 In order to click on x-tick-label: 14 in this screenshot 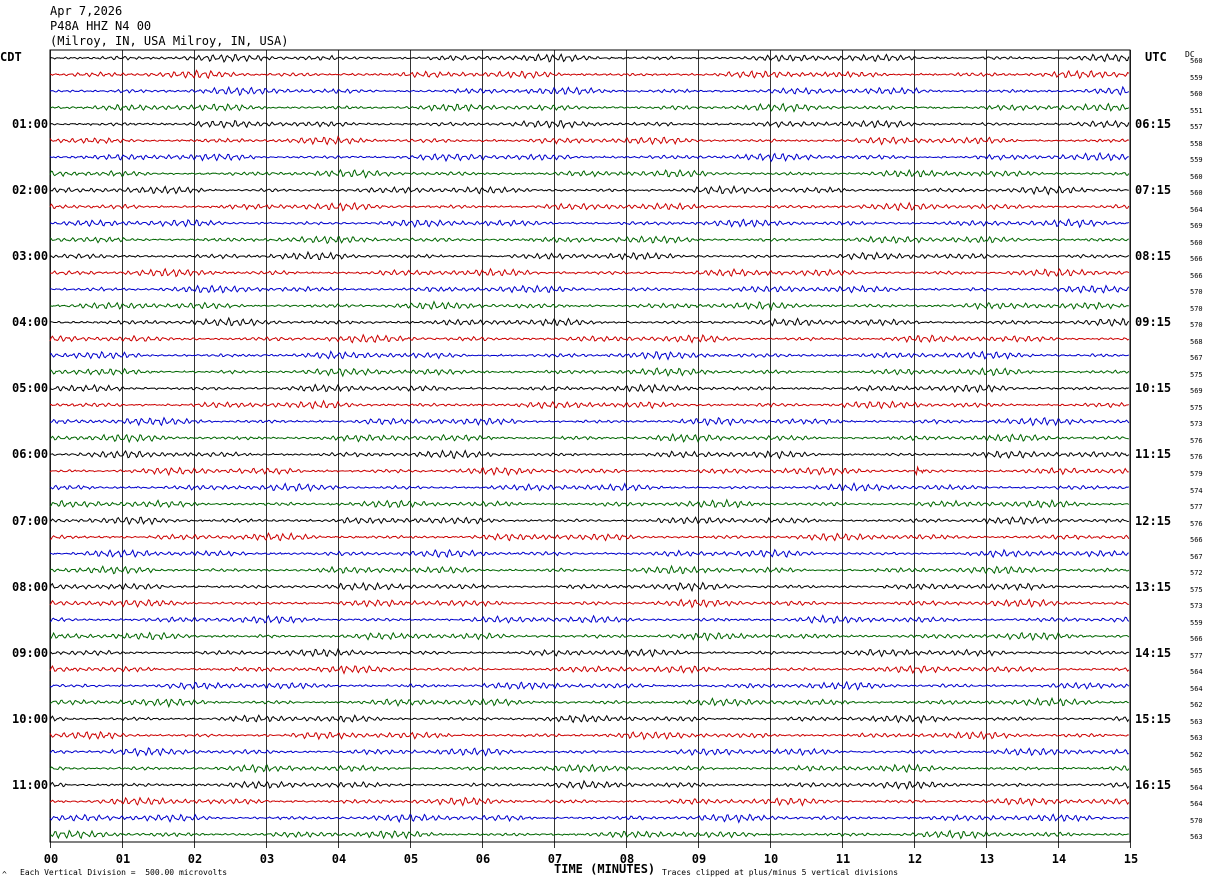, I will do `click(1059, 859)`.